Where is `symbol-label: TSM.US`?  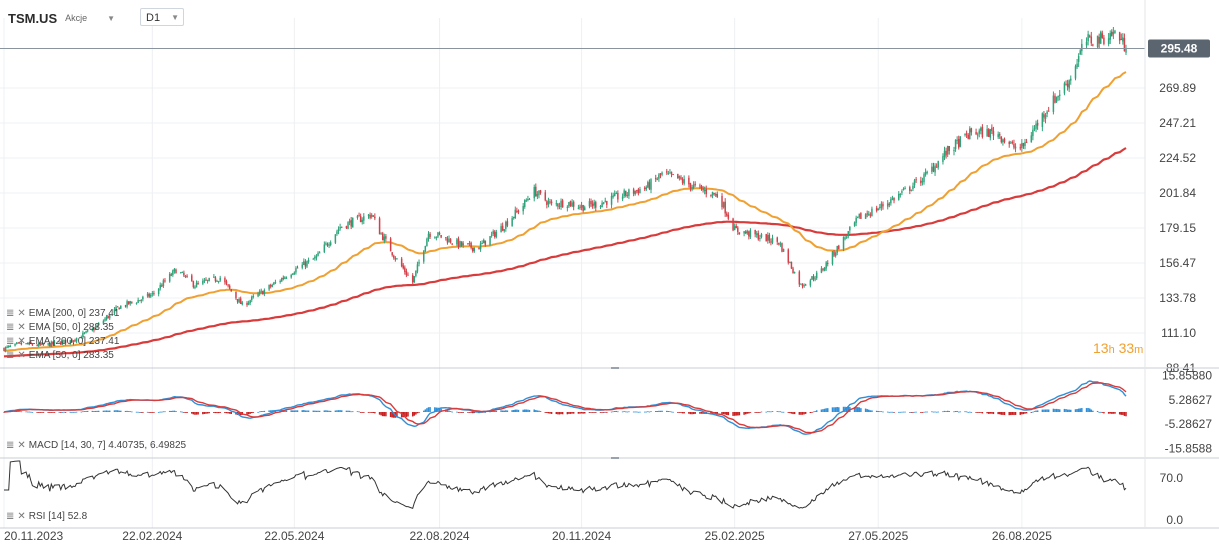 symbol-label: TSM.US is located at coordinates (33, 18).